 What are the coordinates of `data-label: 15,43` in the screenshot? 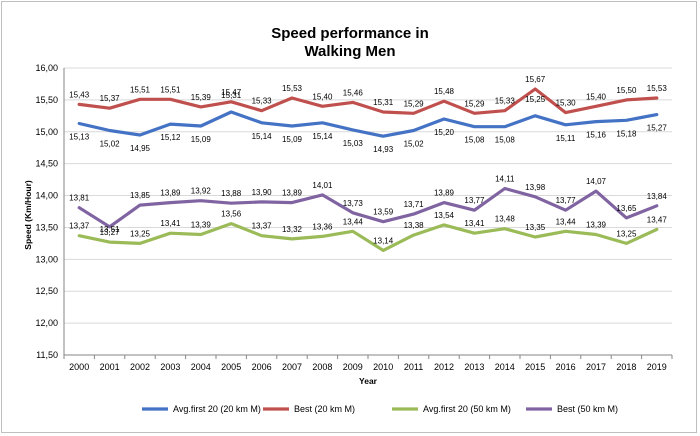 It's located at (79, 94).